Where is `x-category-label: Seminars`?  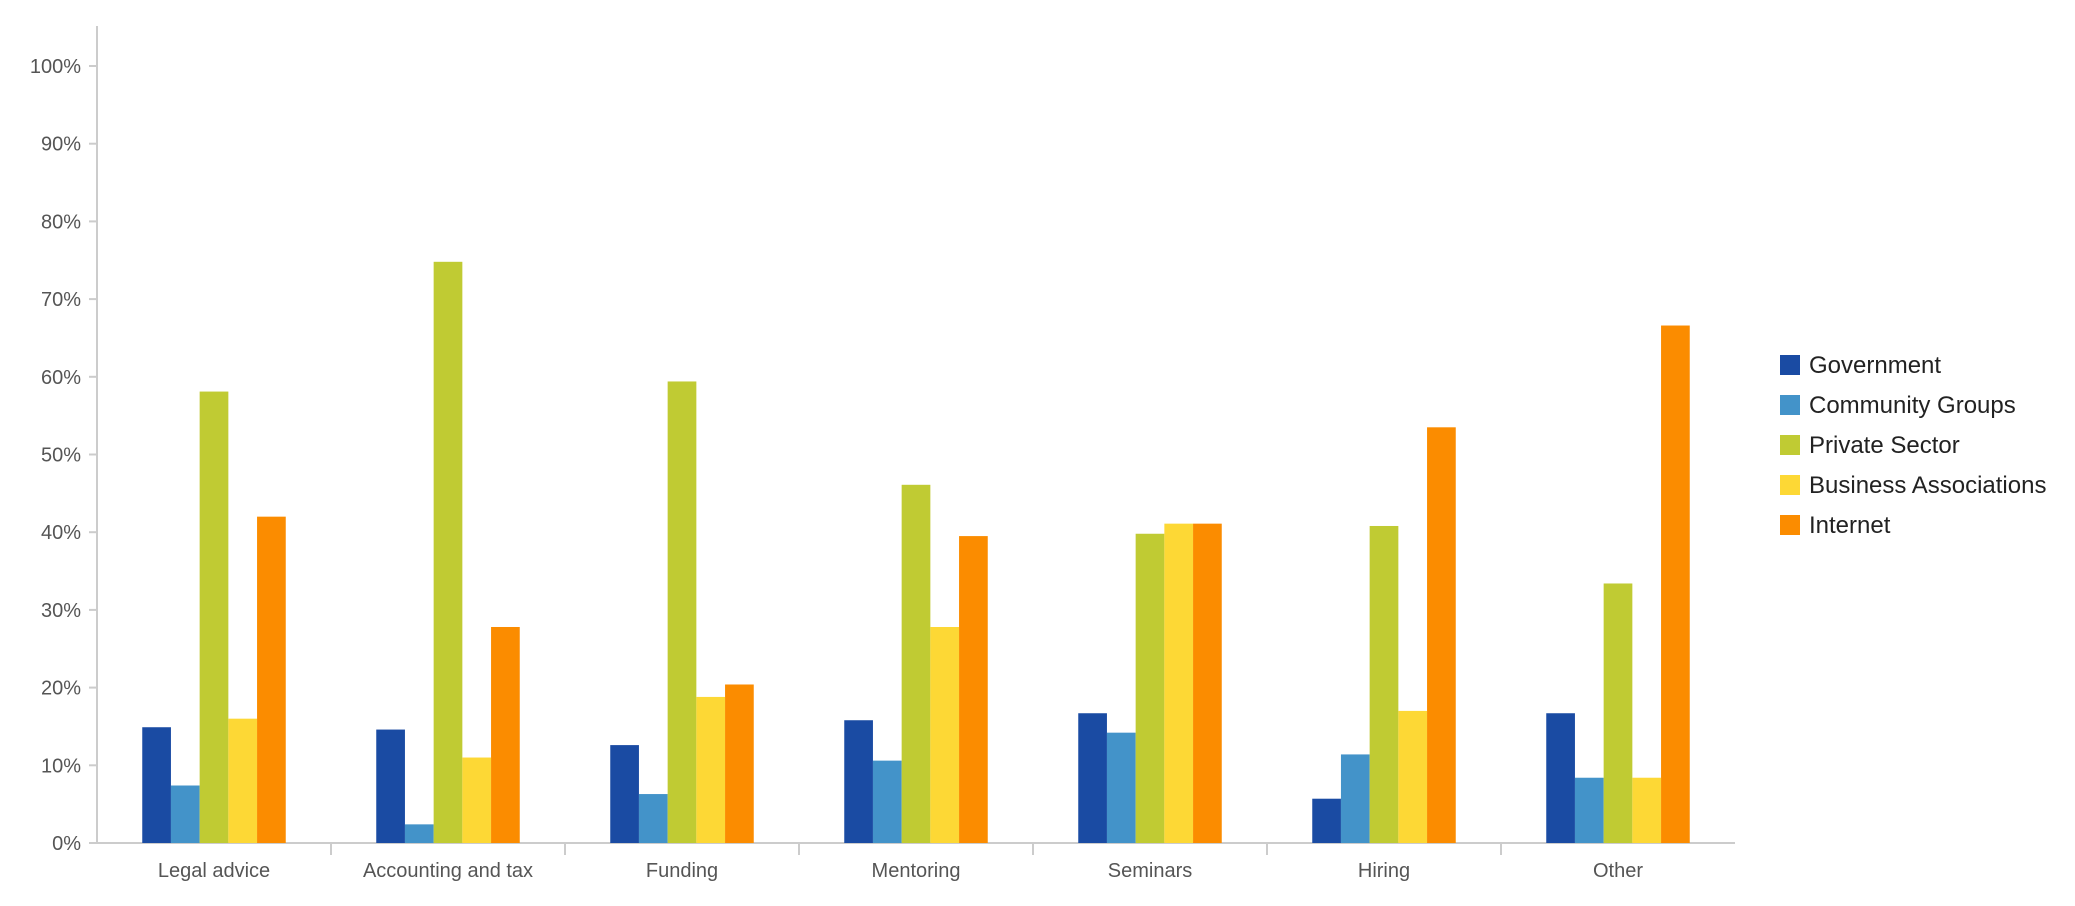
x-category-label: Seminars is located at coordinates (1150, 871).